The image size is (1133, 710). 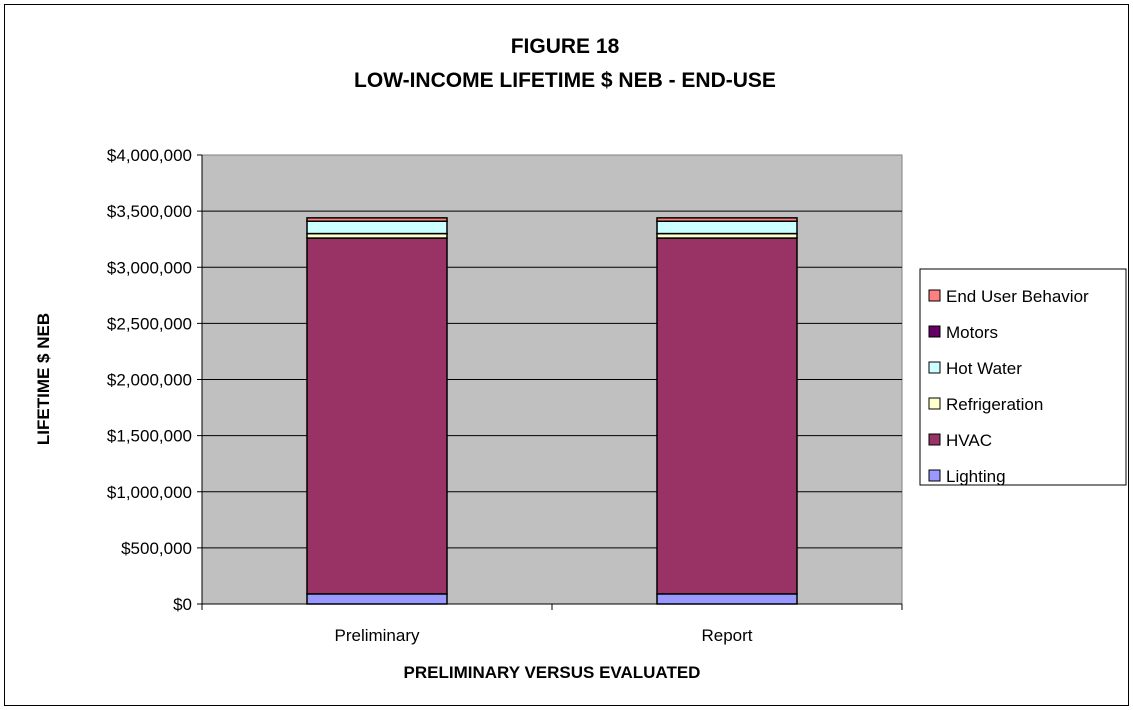 What do you see at coordinates (149, 436) in the screenshot?
I see `y-tick-label: $1,500,000` at bounding box center [149, 436].